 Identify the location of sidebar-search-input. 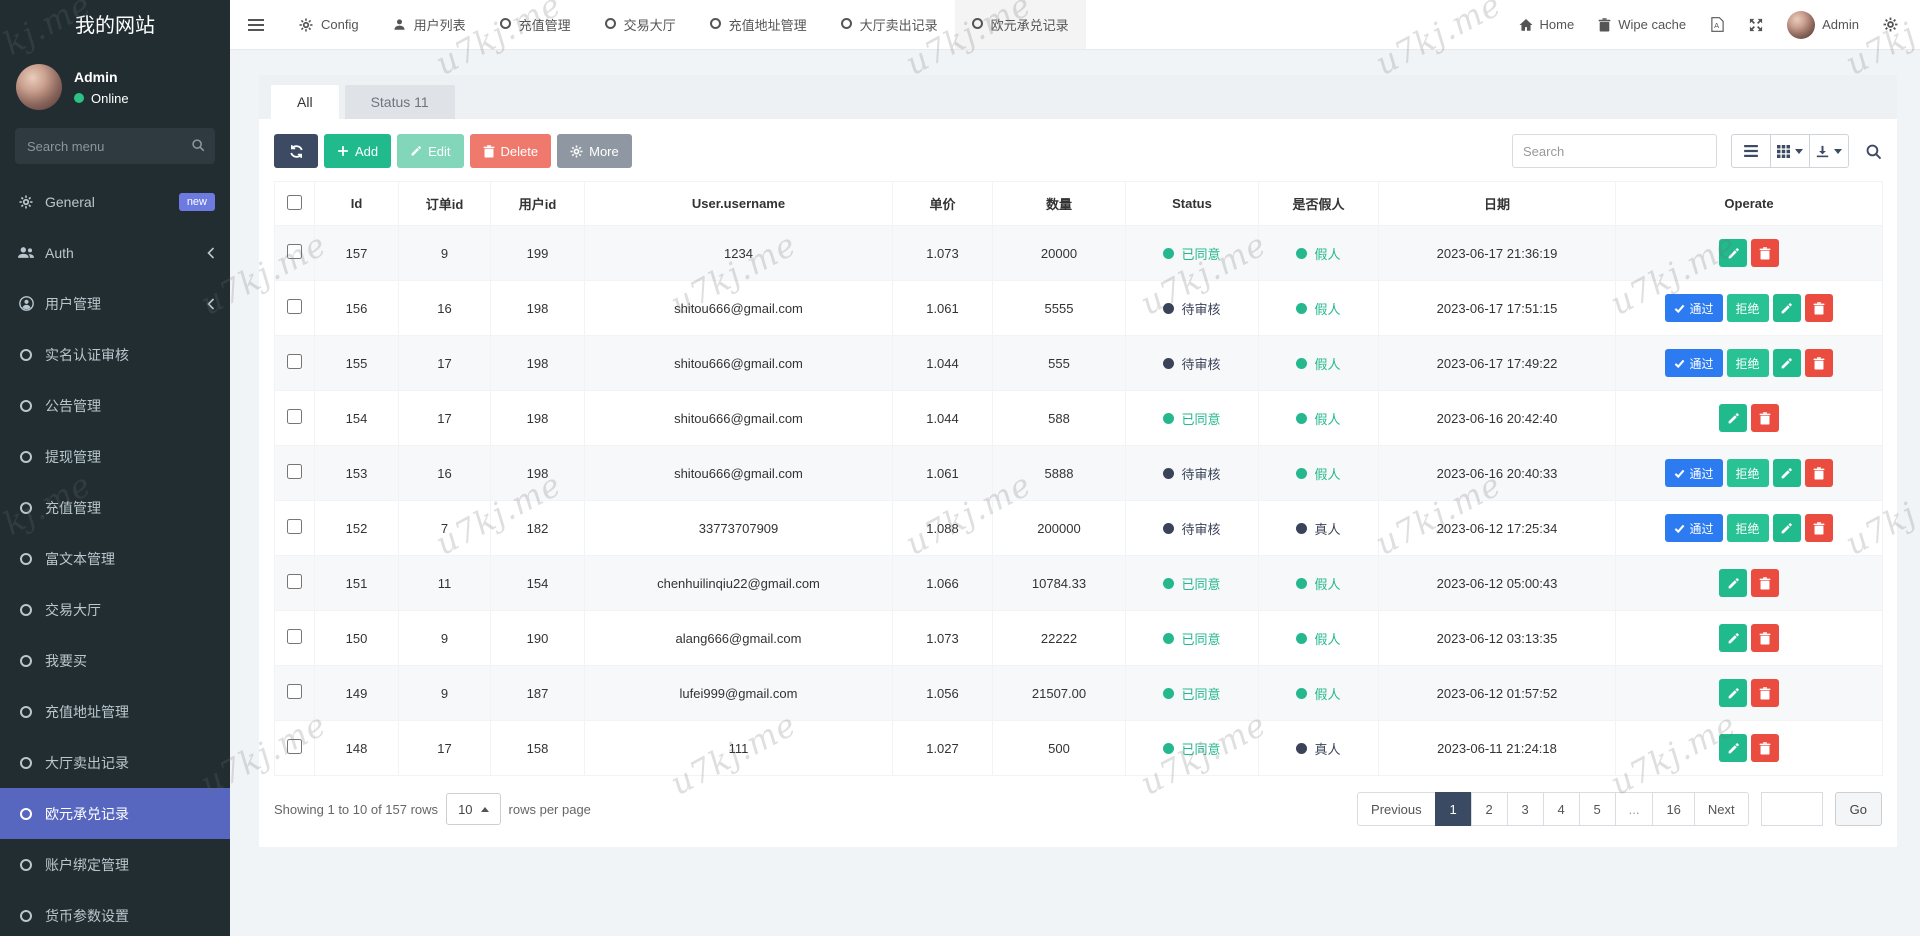
(115, 146).